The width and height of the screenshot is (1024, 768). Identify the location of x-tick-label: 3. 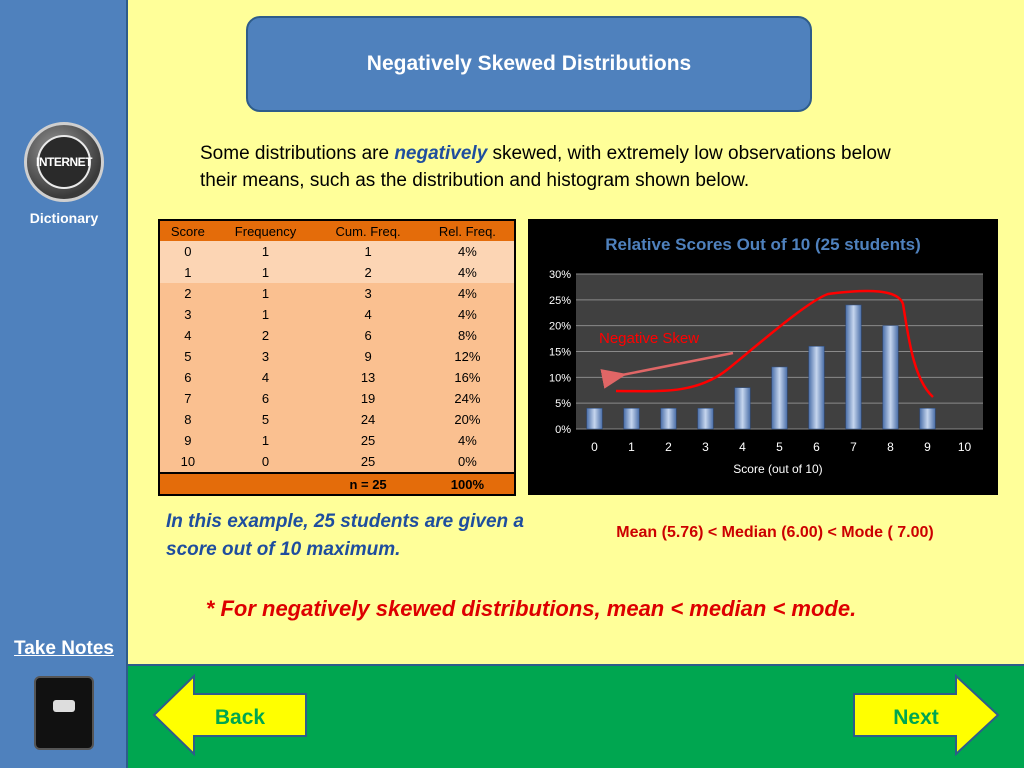
(705, 447).